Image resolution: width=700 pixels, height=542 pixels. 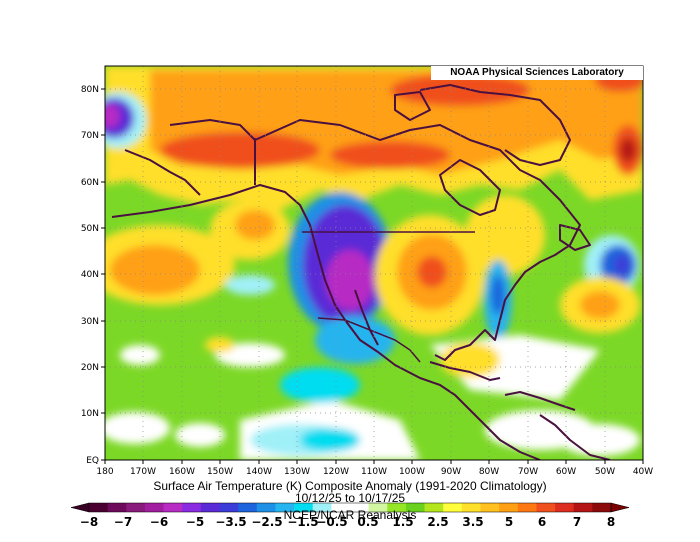 What do you see at coordinates (230, 522) in the screenshot?
I see `colorbar-label: −3.5` at bounding box center [230, 522].